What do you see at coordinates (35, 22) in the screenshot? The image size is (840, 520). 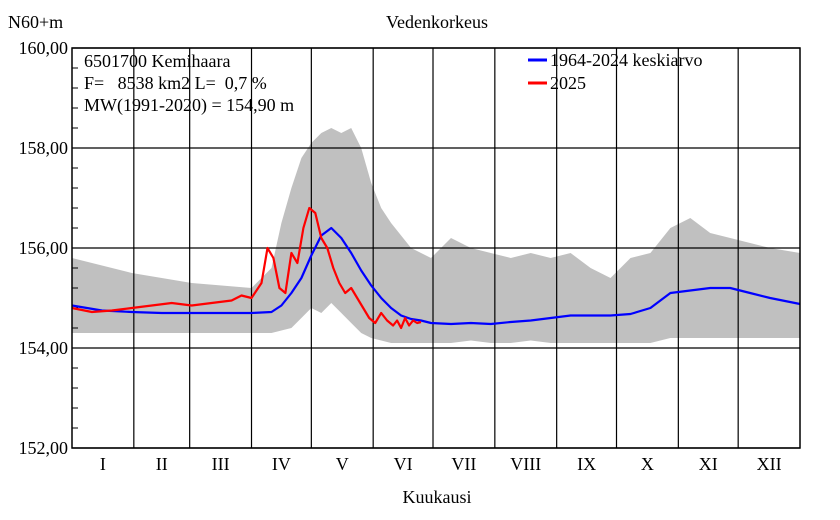 I see `y-axis-label: N60+m` at bounding box center [35, 22].